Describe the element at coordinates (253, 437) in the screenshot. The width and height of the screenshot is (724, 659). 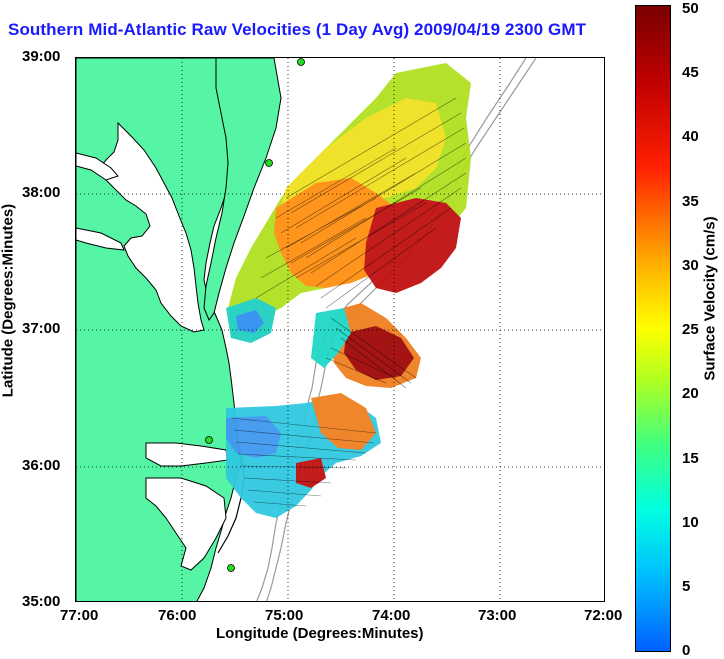
I see `velocity-region-south-blue` at that location.